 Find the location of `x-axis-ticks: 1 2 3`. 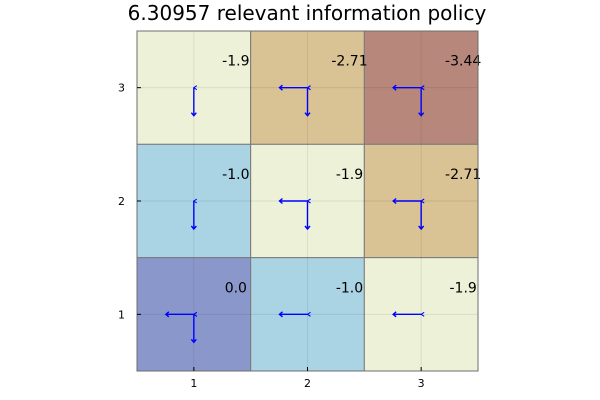

x-axis-ticks: 1 2 3 is located at coordinates (307, 378).